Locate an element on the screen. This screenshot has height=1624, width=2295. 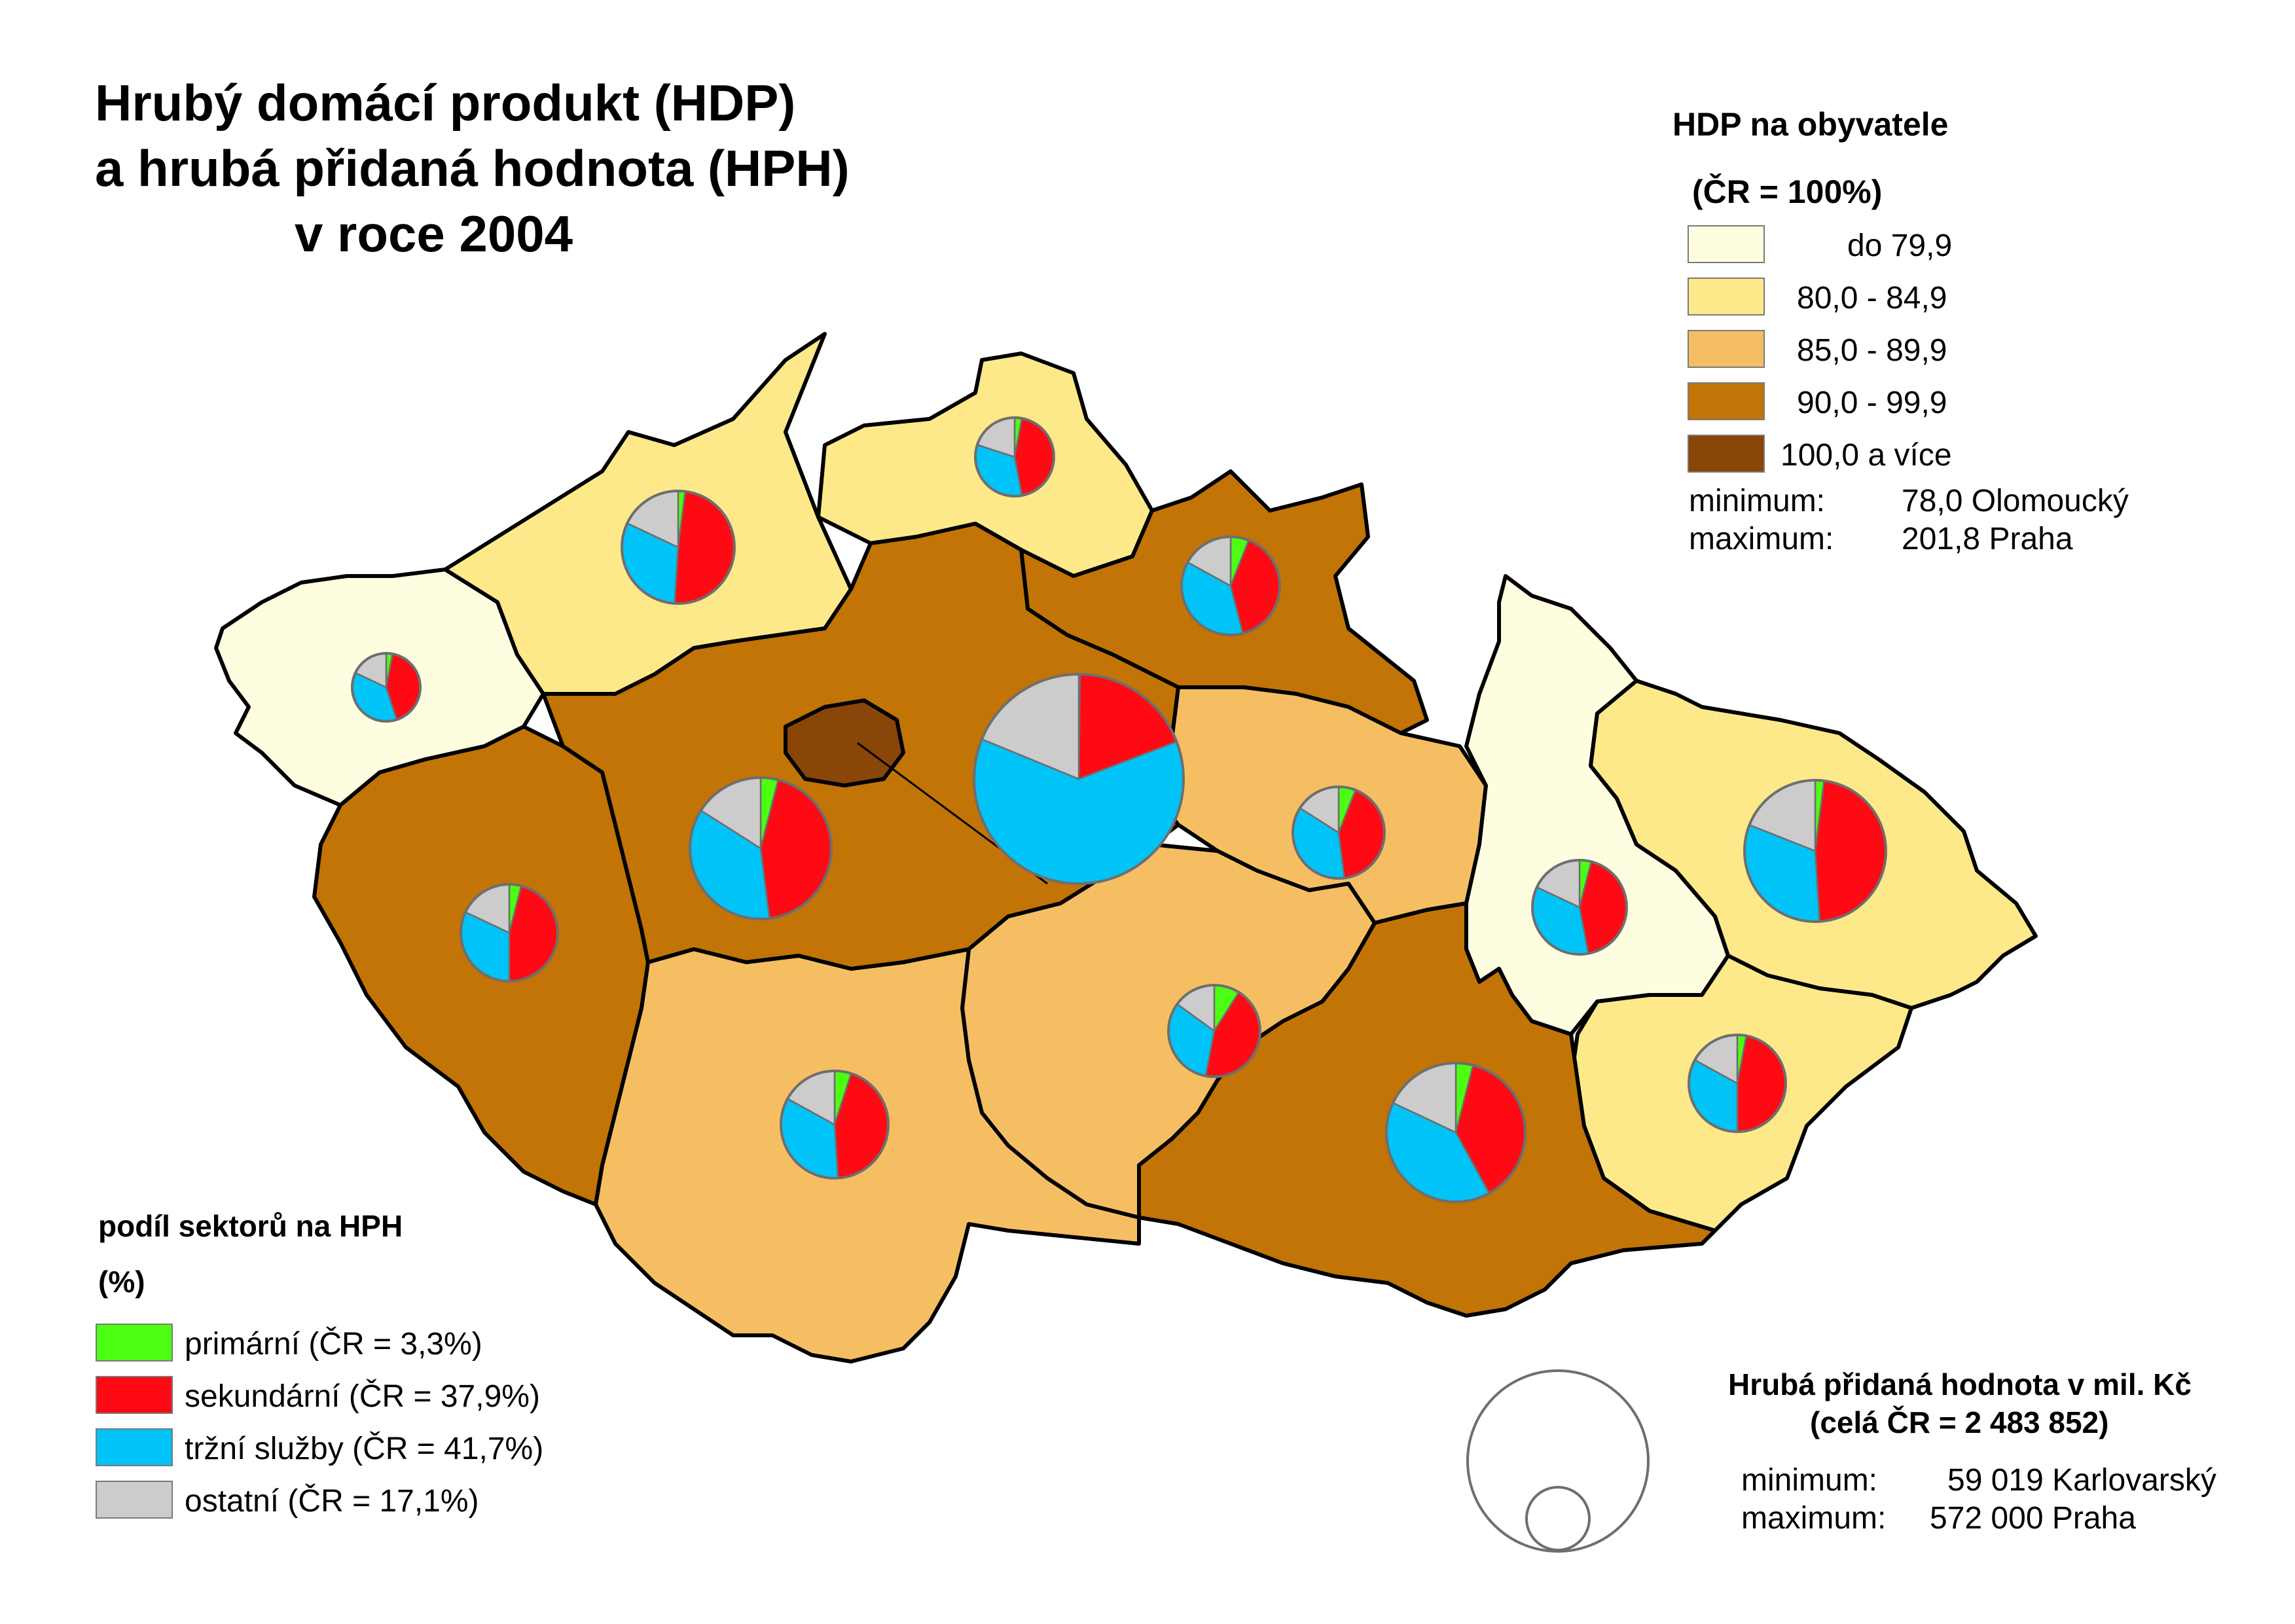
pie-outline-jihocesky is located at coordinates (835, 1125).